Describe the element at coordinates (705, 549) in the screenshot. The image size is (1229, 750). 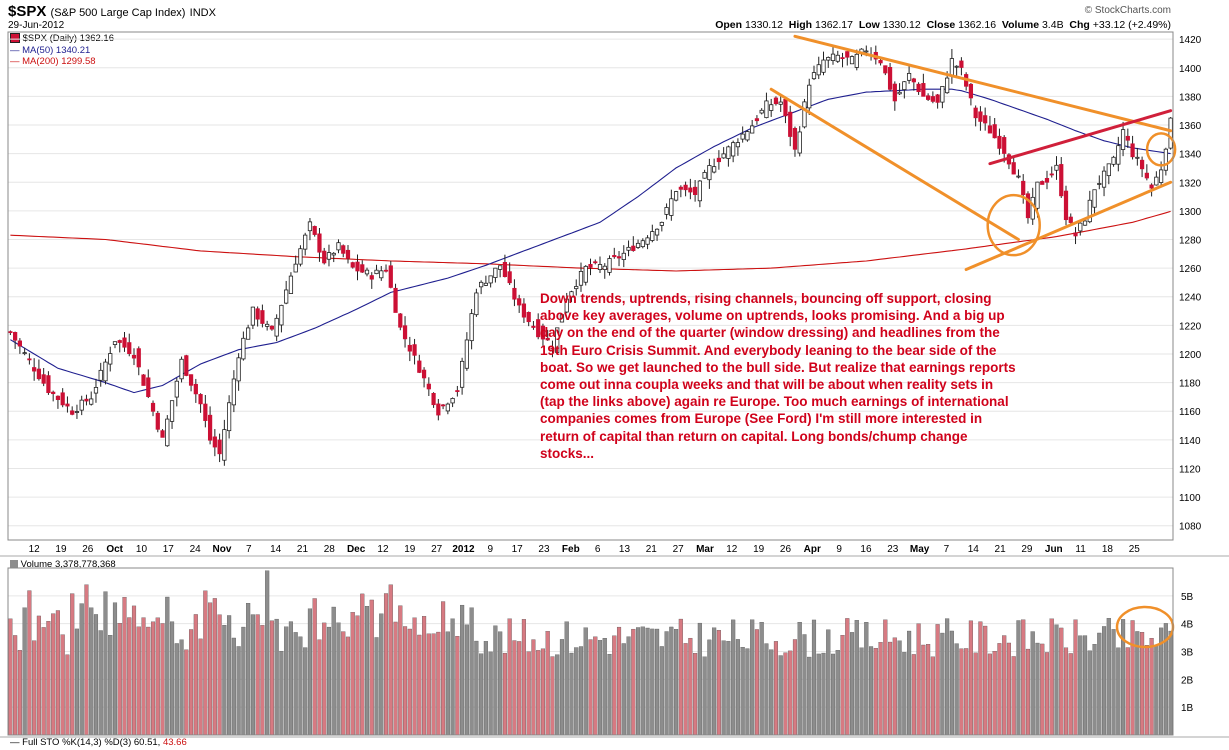
I see `date-tick-label: Mar` at that location.